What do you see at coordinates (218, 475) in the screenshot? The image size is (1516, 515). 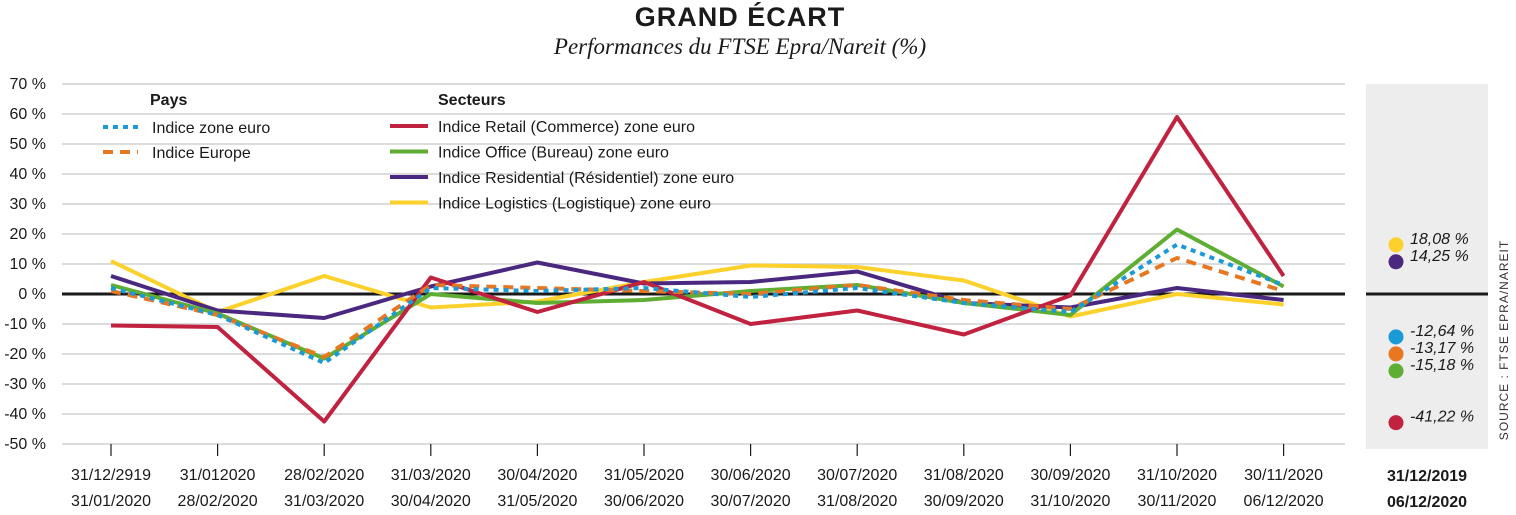 I see `x-tick-label: 31/012020` at bounding box center [218, 475].